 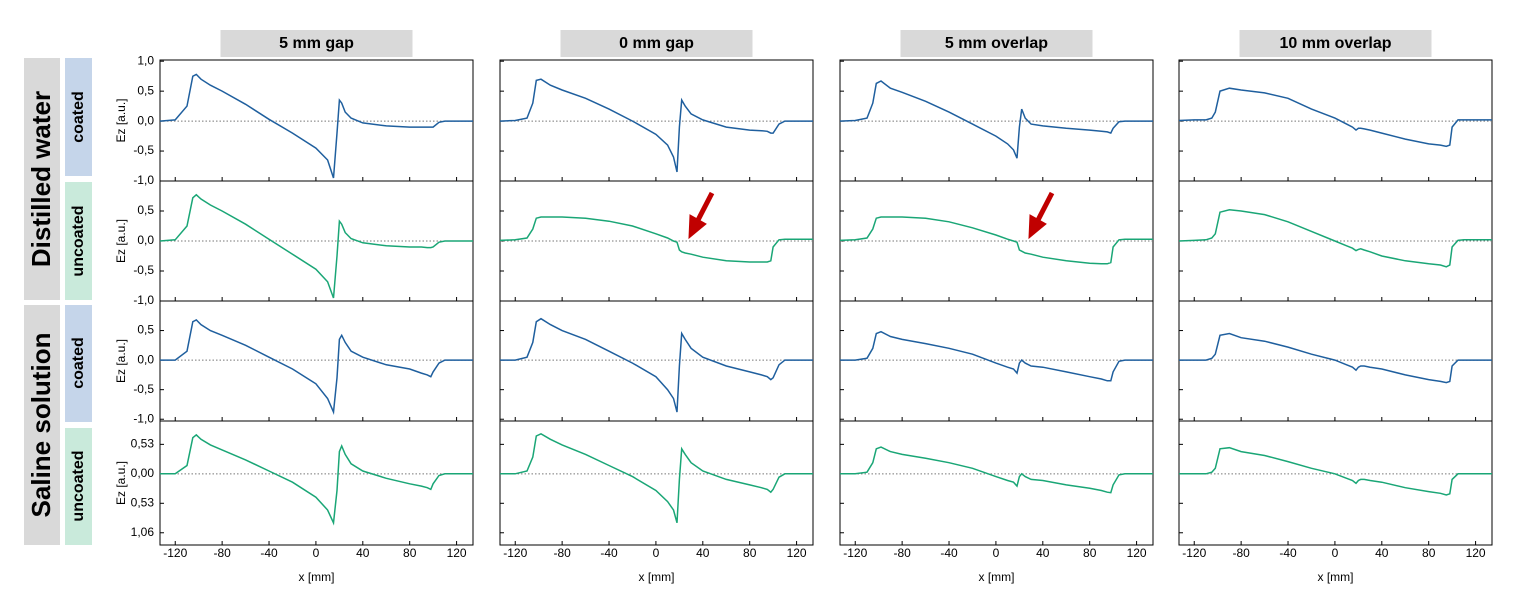 What do you see at coordinates (145, 60) in the screenshot?
I see `y-tick-label: 1,0` at bounding box center [145, 60].